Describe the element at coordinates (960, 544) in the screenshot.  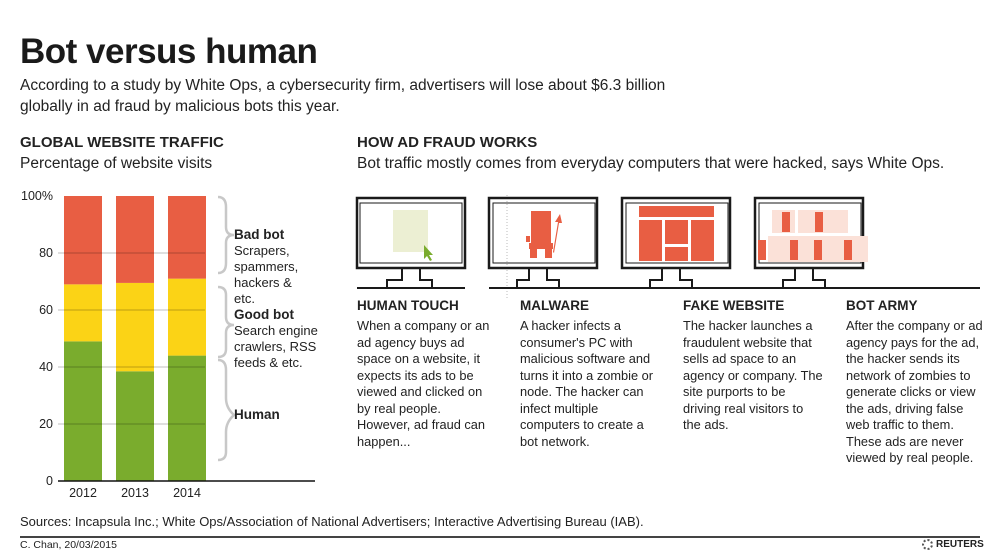
I see `logo-text: REUTERS` at that location.